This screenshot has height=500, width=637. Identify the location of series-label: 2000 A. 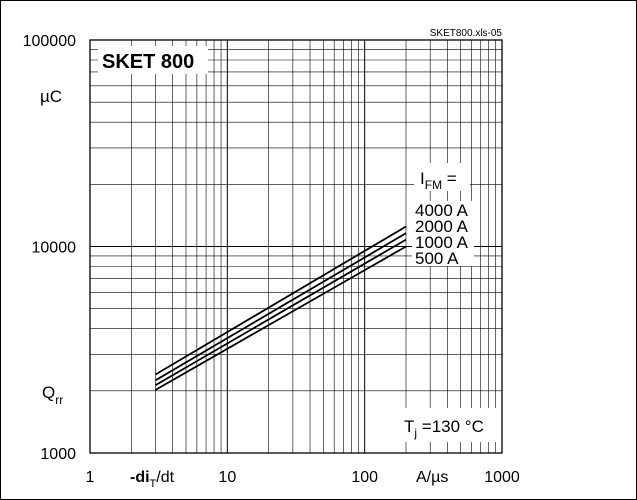
(442, 226).